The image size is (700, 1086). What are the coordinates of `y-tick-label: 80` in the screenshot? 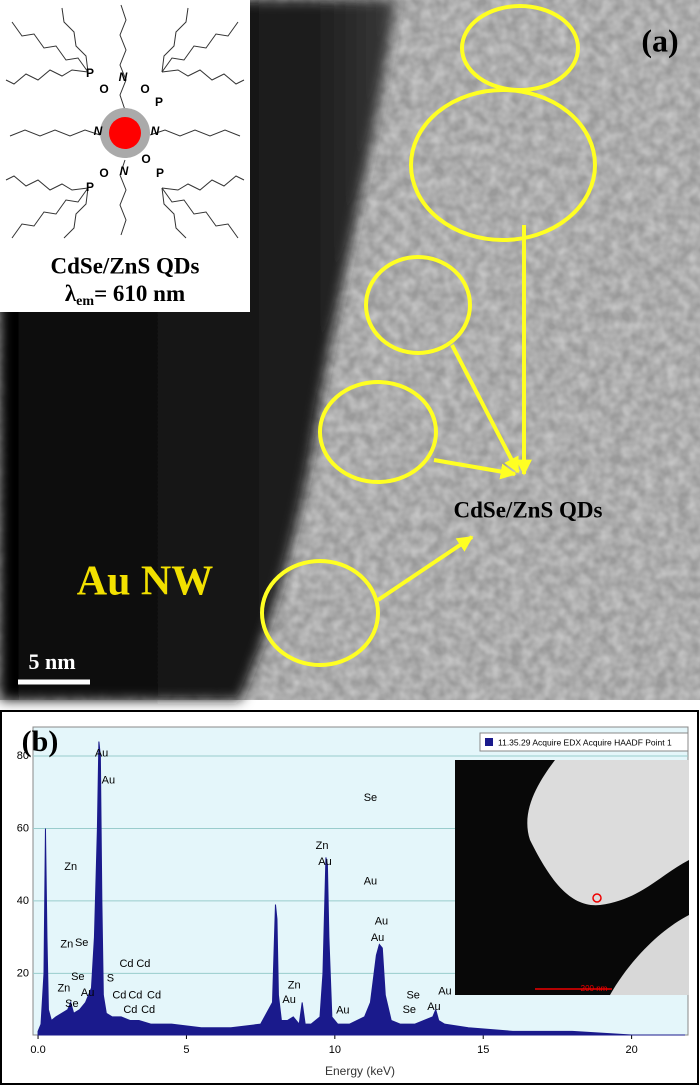 It's located at (23, 756).